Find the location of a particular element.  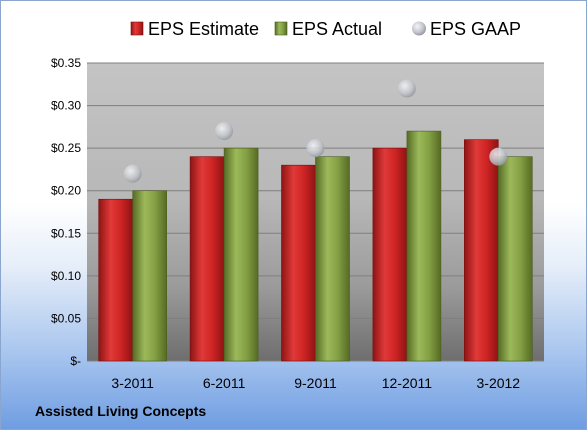

y-tick-label: $0.10 is located at coordinates (66, 276).